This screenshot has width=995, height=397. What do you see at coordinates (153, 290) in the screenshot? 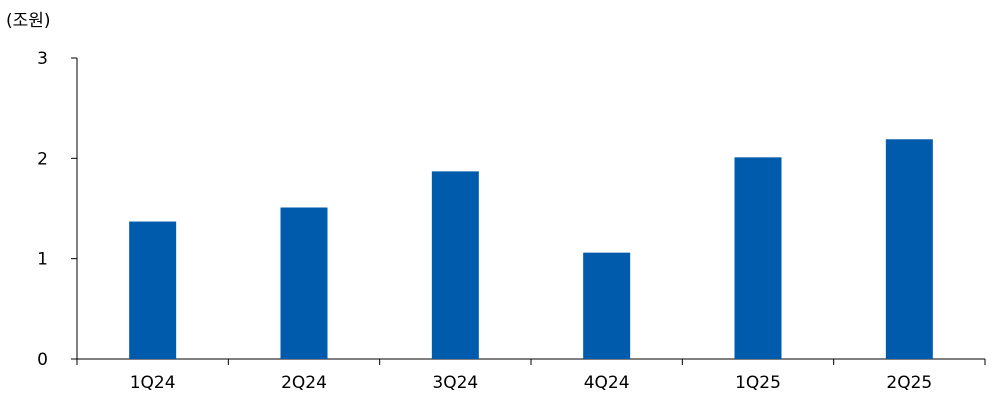
I see `bar-1Q24` at bounding box center [153, 290].